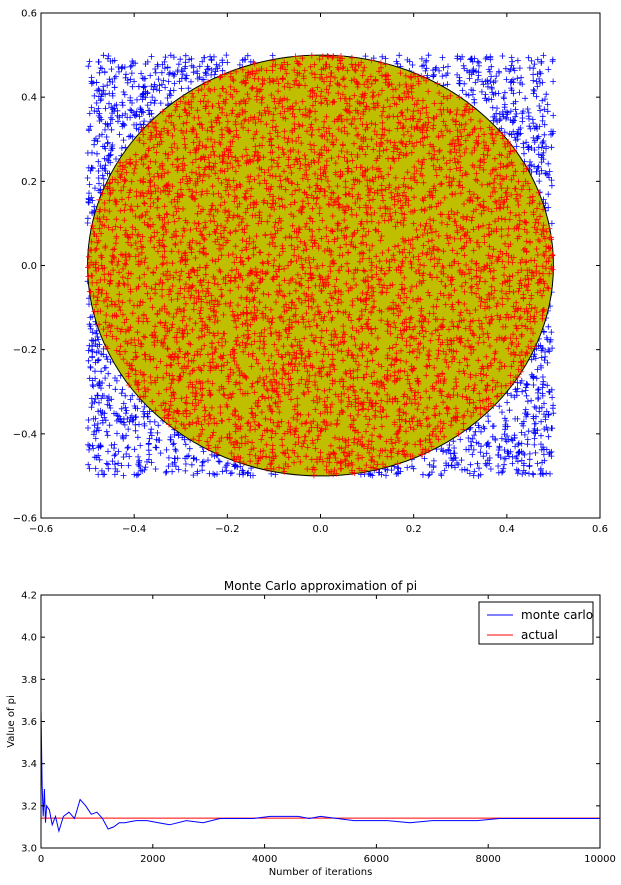 This screenshot has height=885, width=621. I want to click on legend-box, so click(536, 623).